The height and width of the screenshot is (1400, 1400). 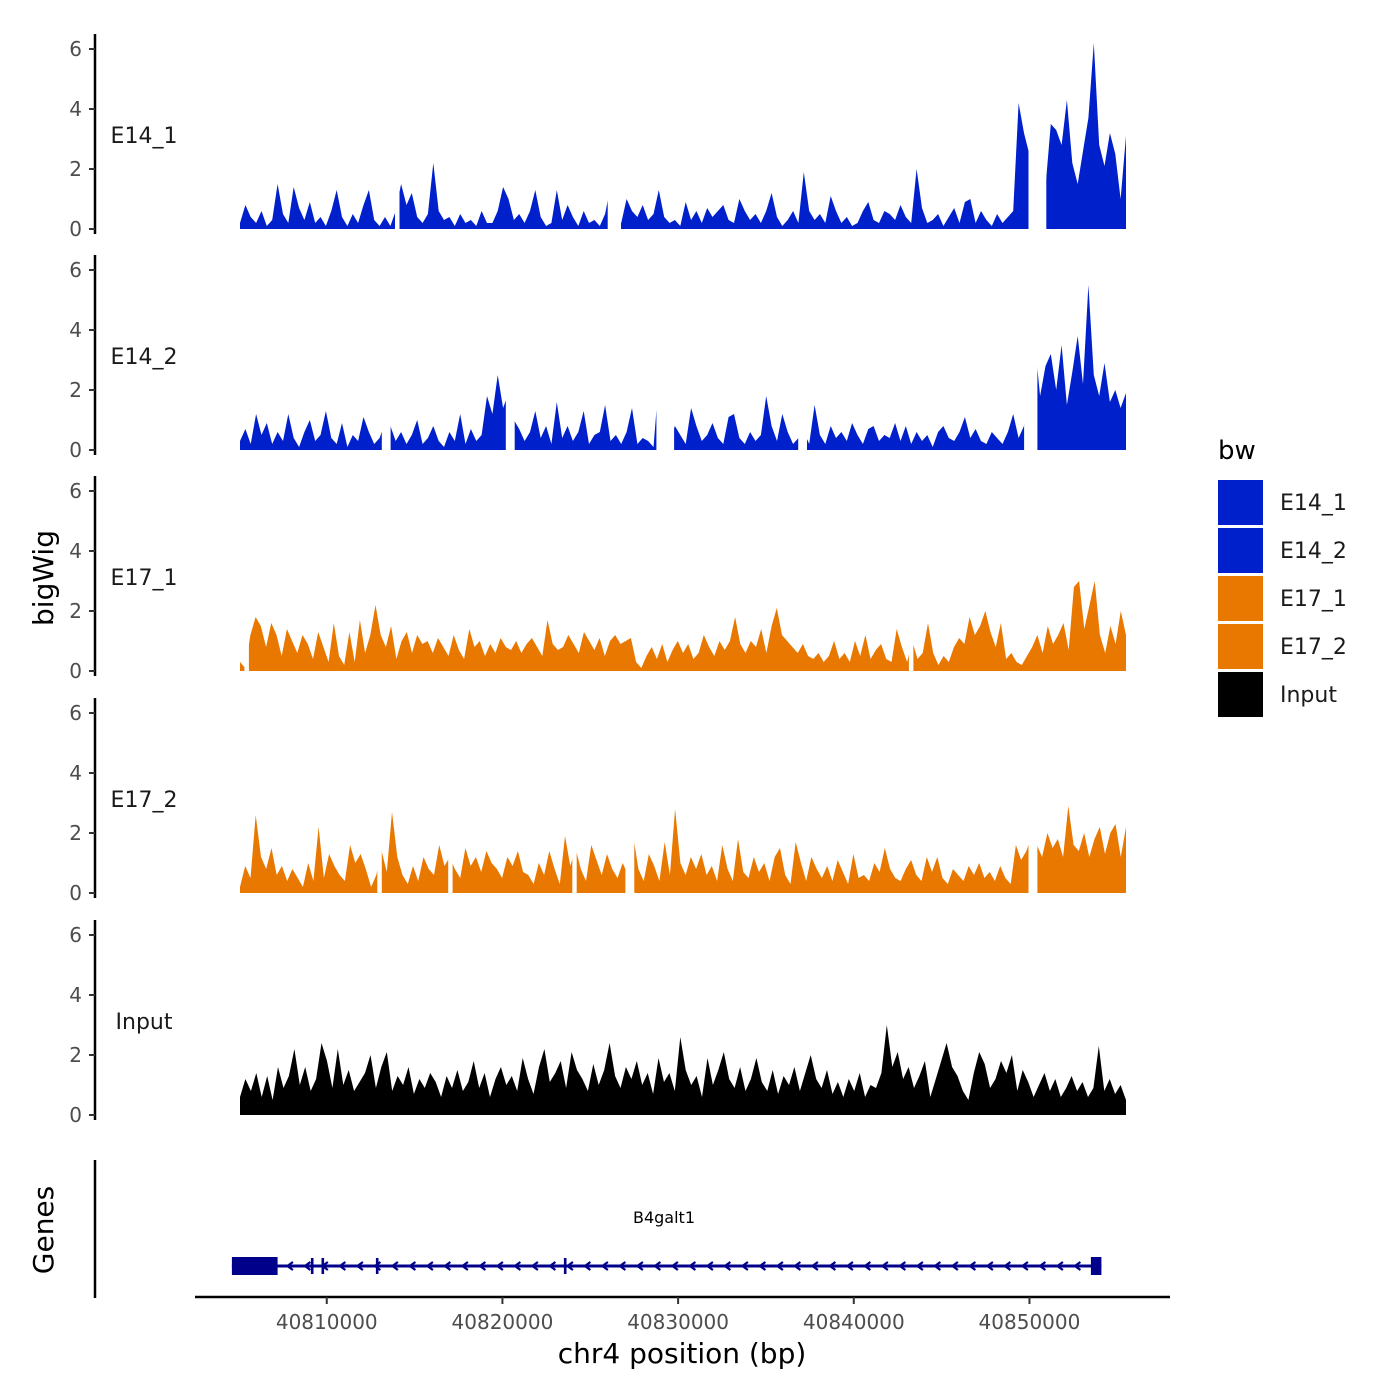 I want to click on x-tick-label: 40820000, so click(x=503, y=1322).